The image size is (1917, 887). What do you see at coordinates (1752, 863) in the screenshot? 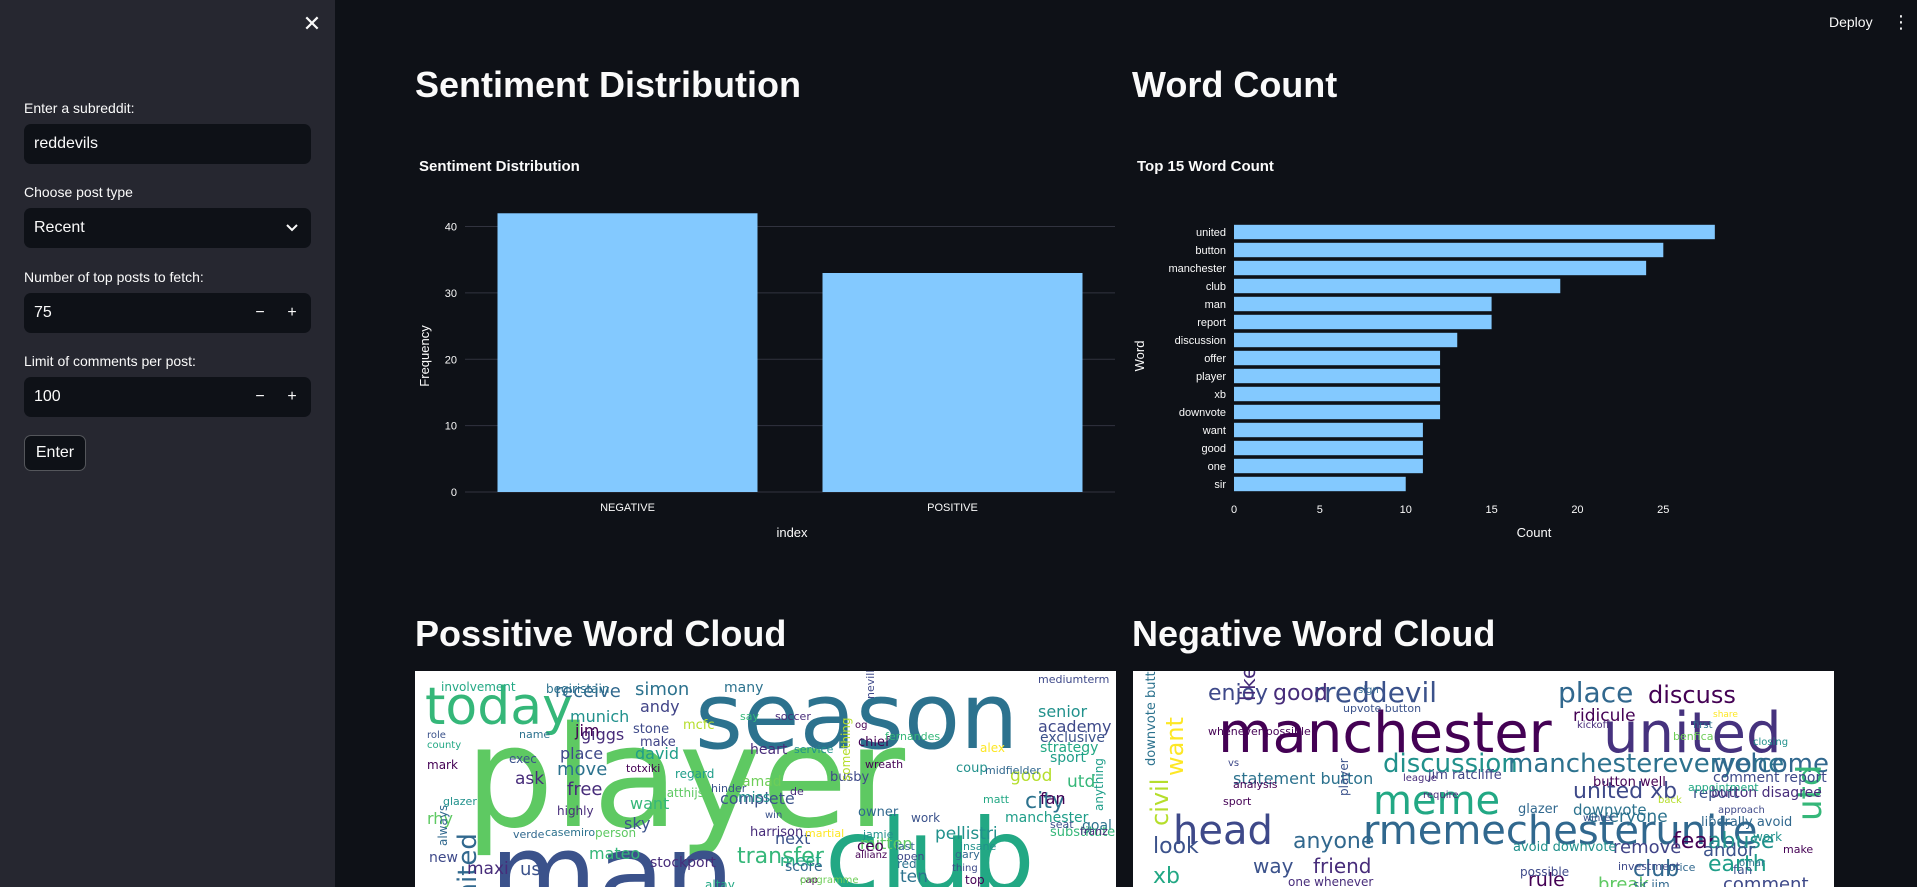
I see `cloud-word: omar` at bounding box center [1752, 863].